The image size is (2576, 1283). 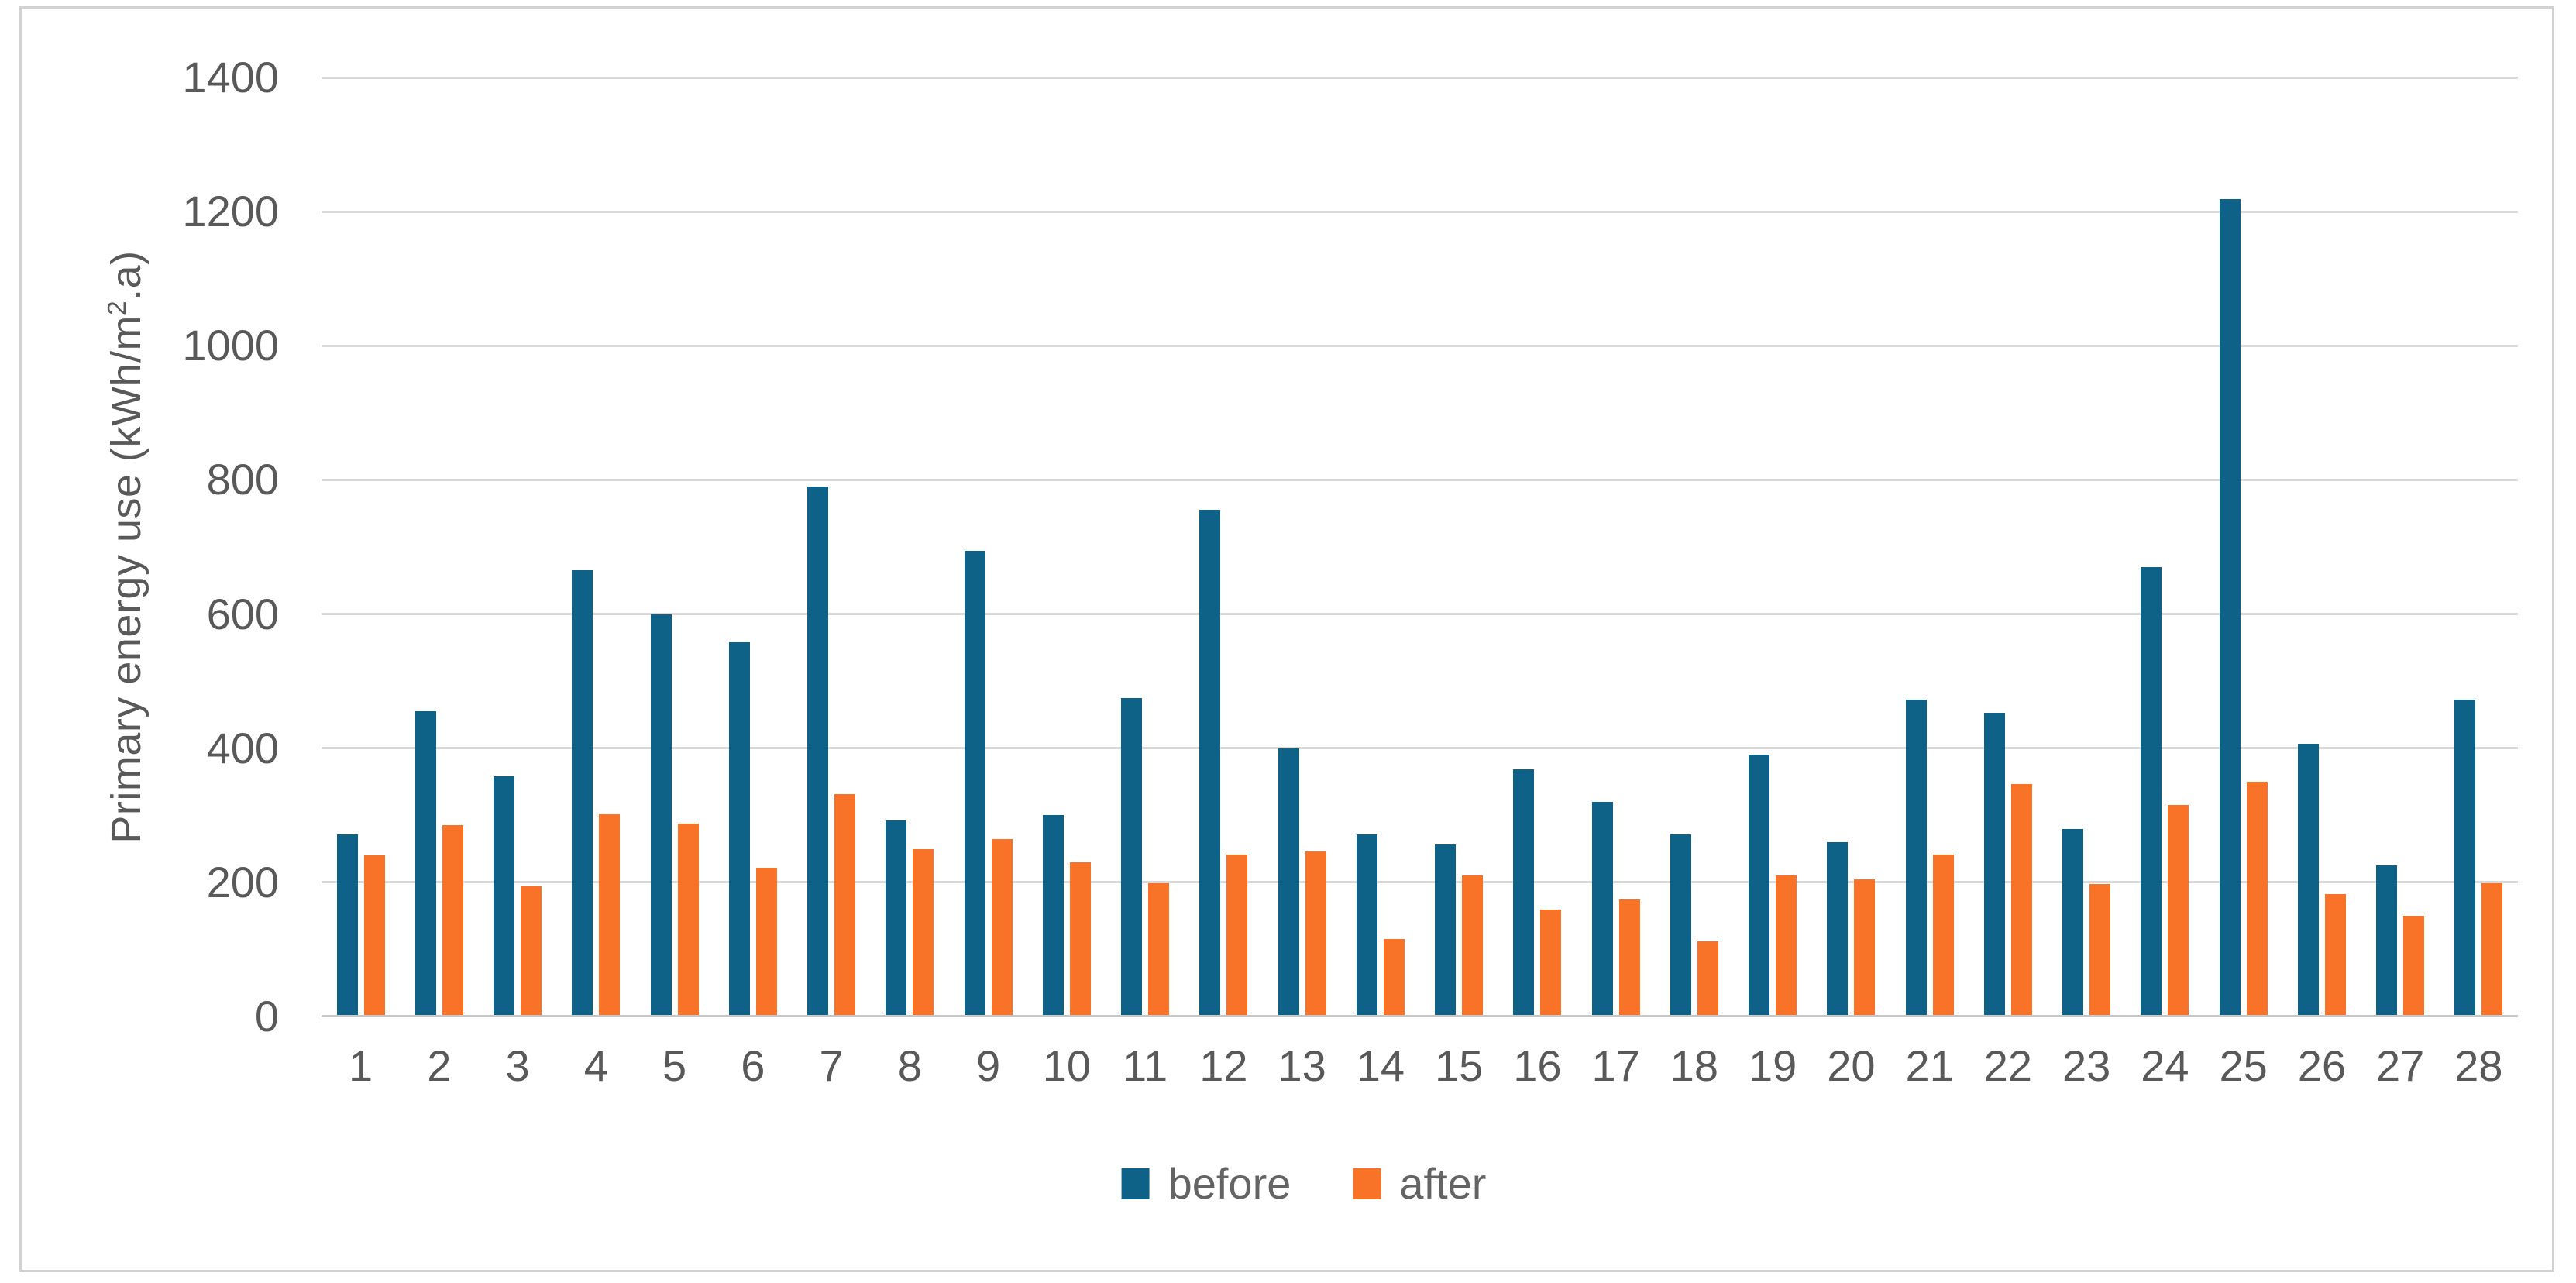 I want to click on y-tick-label-200: 200, so click(x=242, y=882).